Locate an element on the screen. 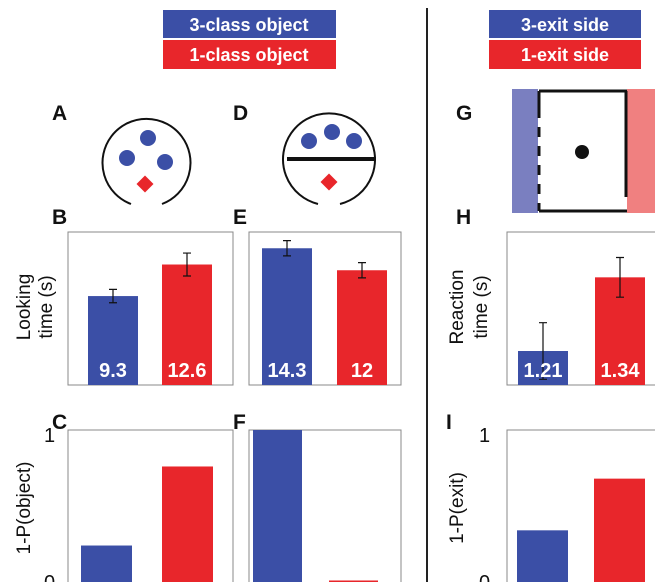  y-label-looking-line1: Looking is located at coordinates (24, 307).